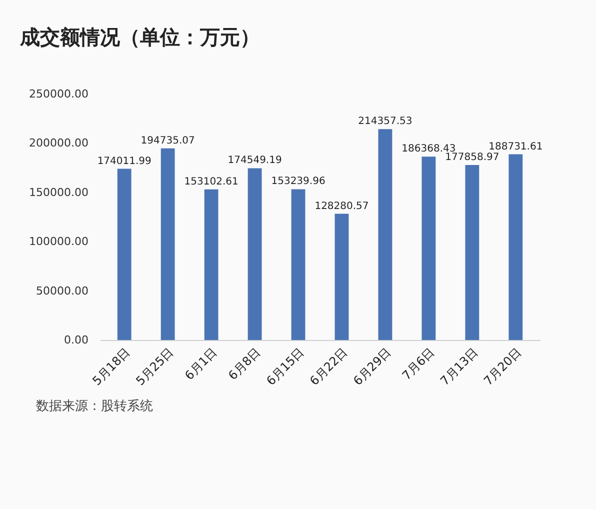  I want to click on y-tick-label: 50000.00, so click(62, 291).